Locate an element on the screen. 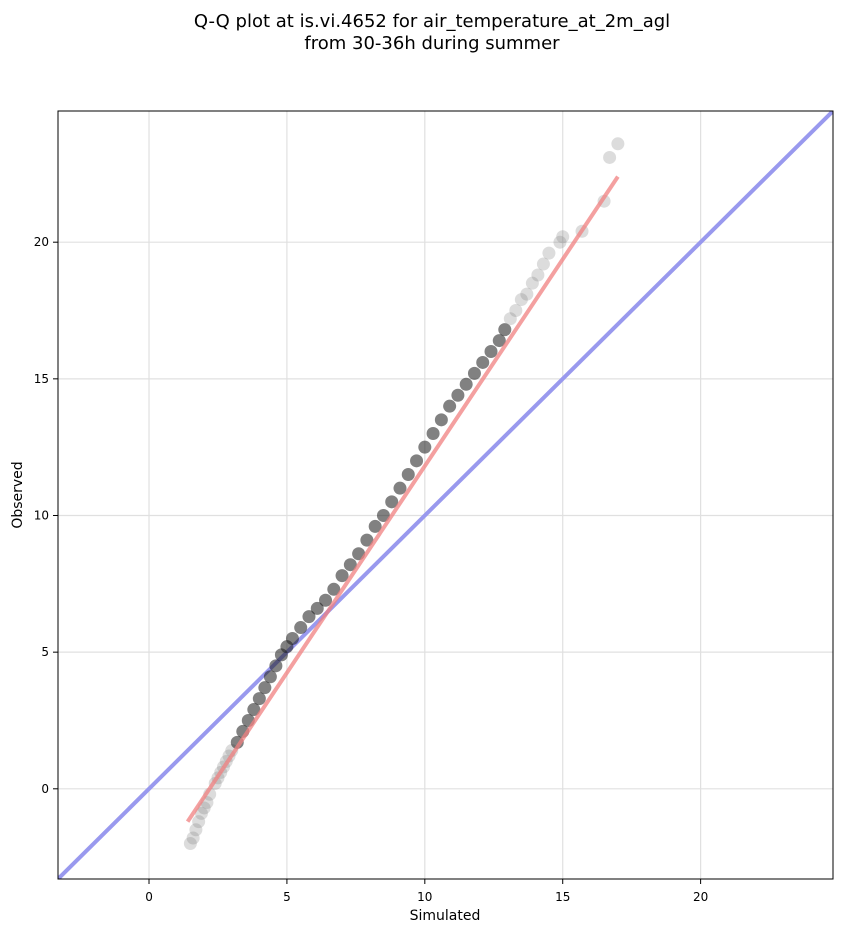 Image resolution: width=843 pixels, height=934 pixels. chart-title-line2: from 30-36h during summer is located at coordinates (432, 43).